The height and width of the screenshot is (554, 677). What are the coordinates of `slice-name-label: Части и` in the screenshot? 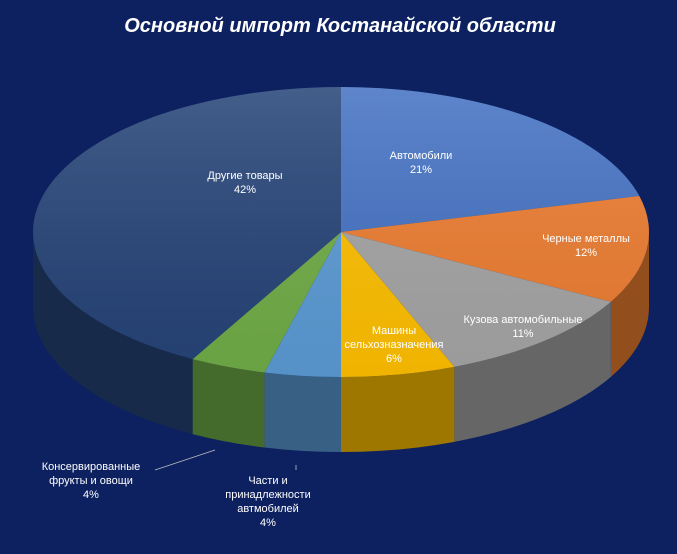 It's located at (267, 481).